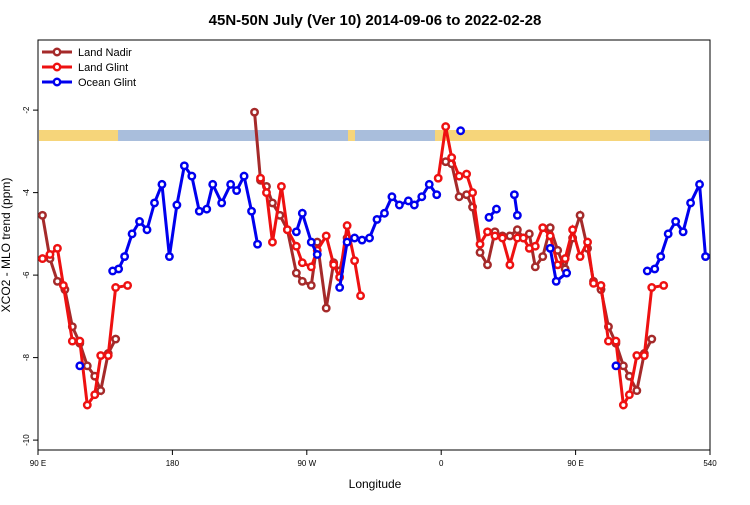 This screenshot has width=750, height=505. I want to click on x-axis-label: Longitude, so click(375, 484).